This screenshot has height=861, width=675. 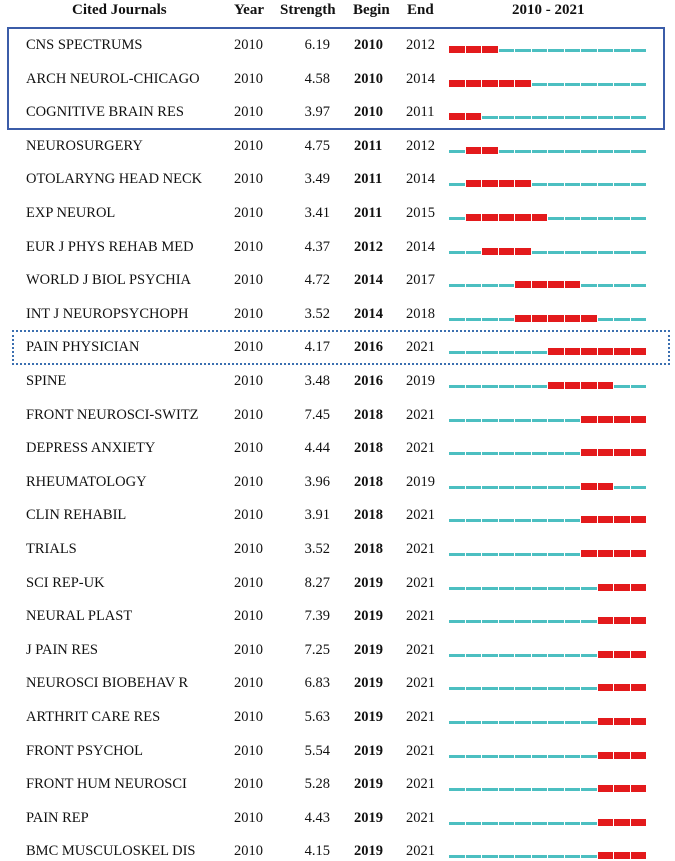 I want to click on end-value: 2019, so click(x=420, y=481).